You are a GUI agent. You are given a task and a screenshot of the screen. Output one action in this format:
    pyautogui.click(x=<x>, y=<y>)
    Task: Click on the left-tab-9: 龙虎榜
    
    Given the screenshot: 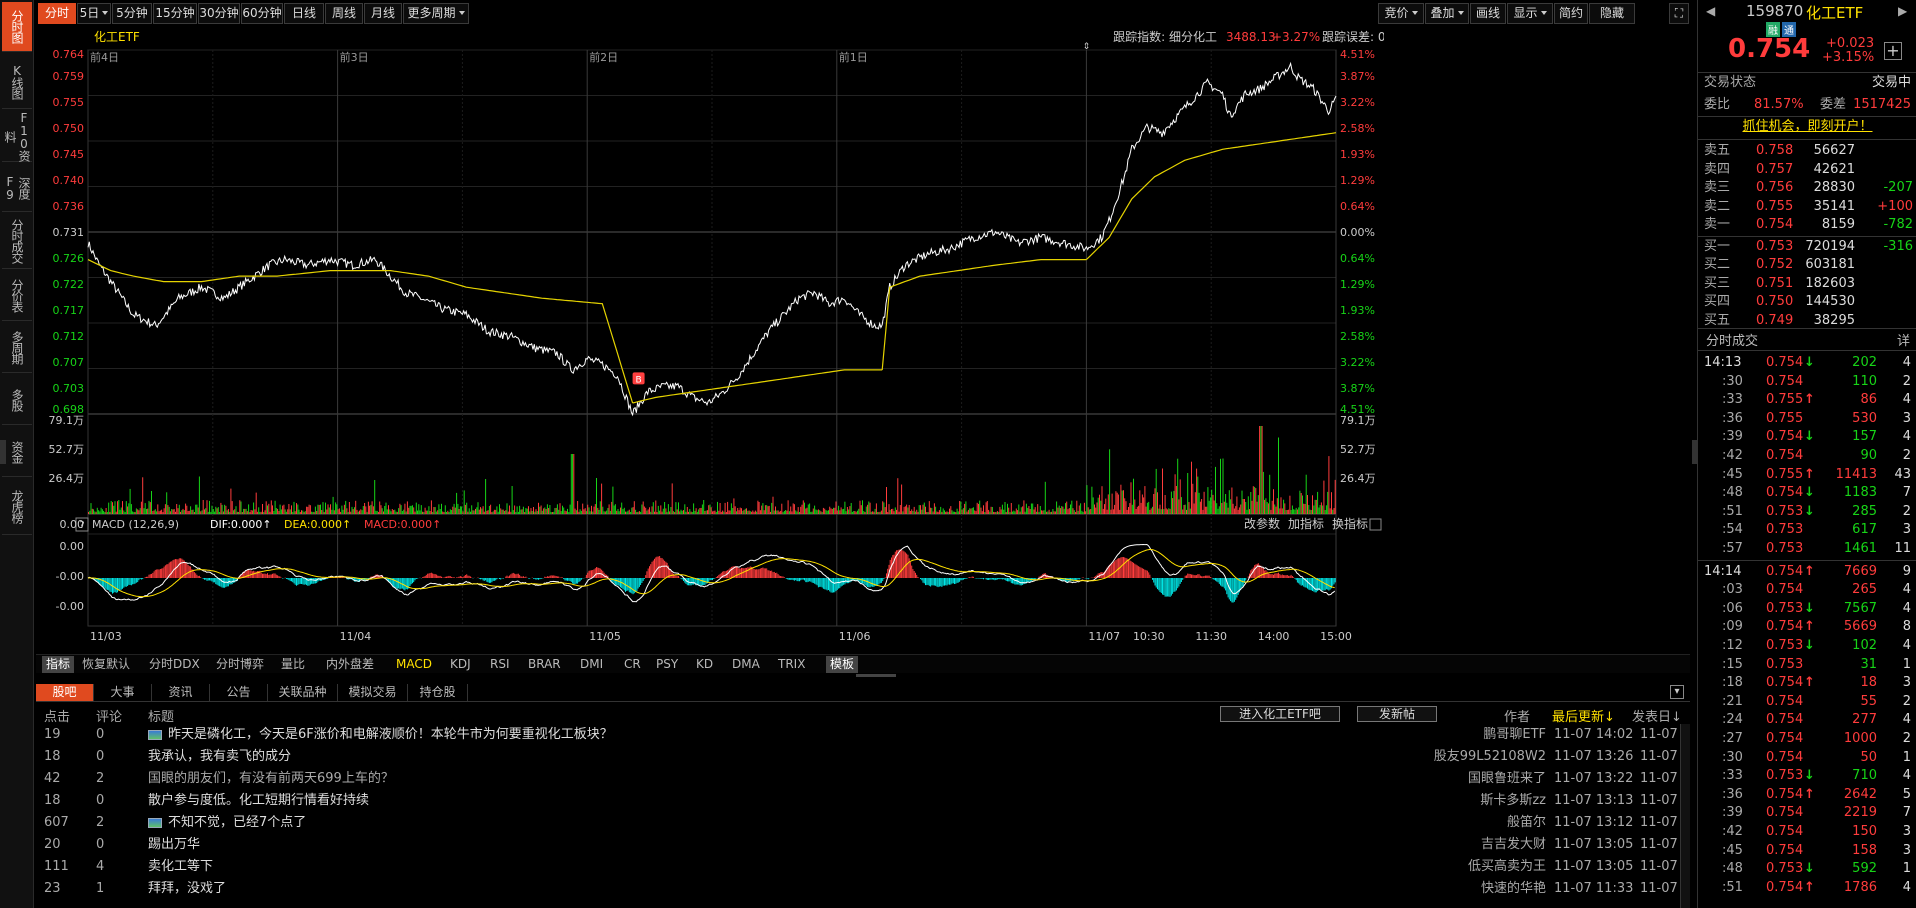 What is the action you would take?
    pyautogui.click(x=17, y=507)
    